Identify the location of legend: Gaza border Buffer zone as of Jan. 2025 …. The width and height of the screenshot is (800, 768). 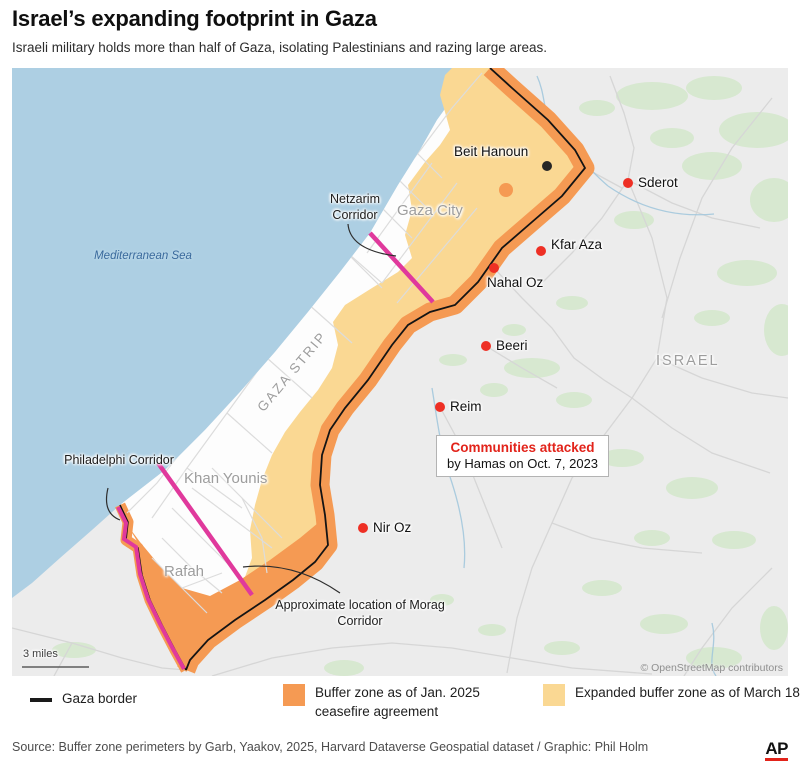
(406, 710).